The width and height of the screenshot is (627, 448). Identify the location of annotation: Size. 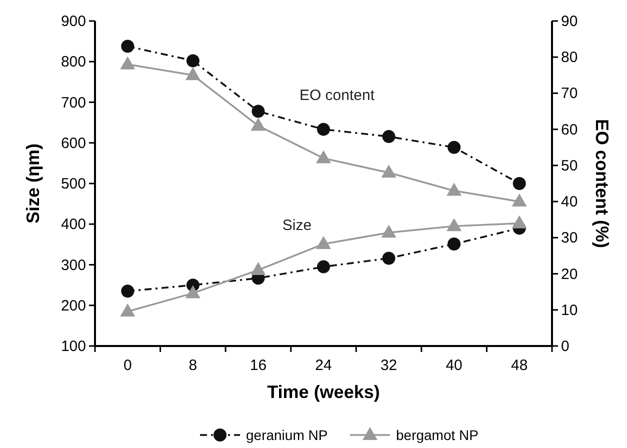
(297, 225).